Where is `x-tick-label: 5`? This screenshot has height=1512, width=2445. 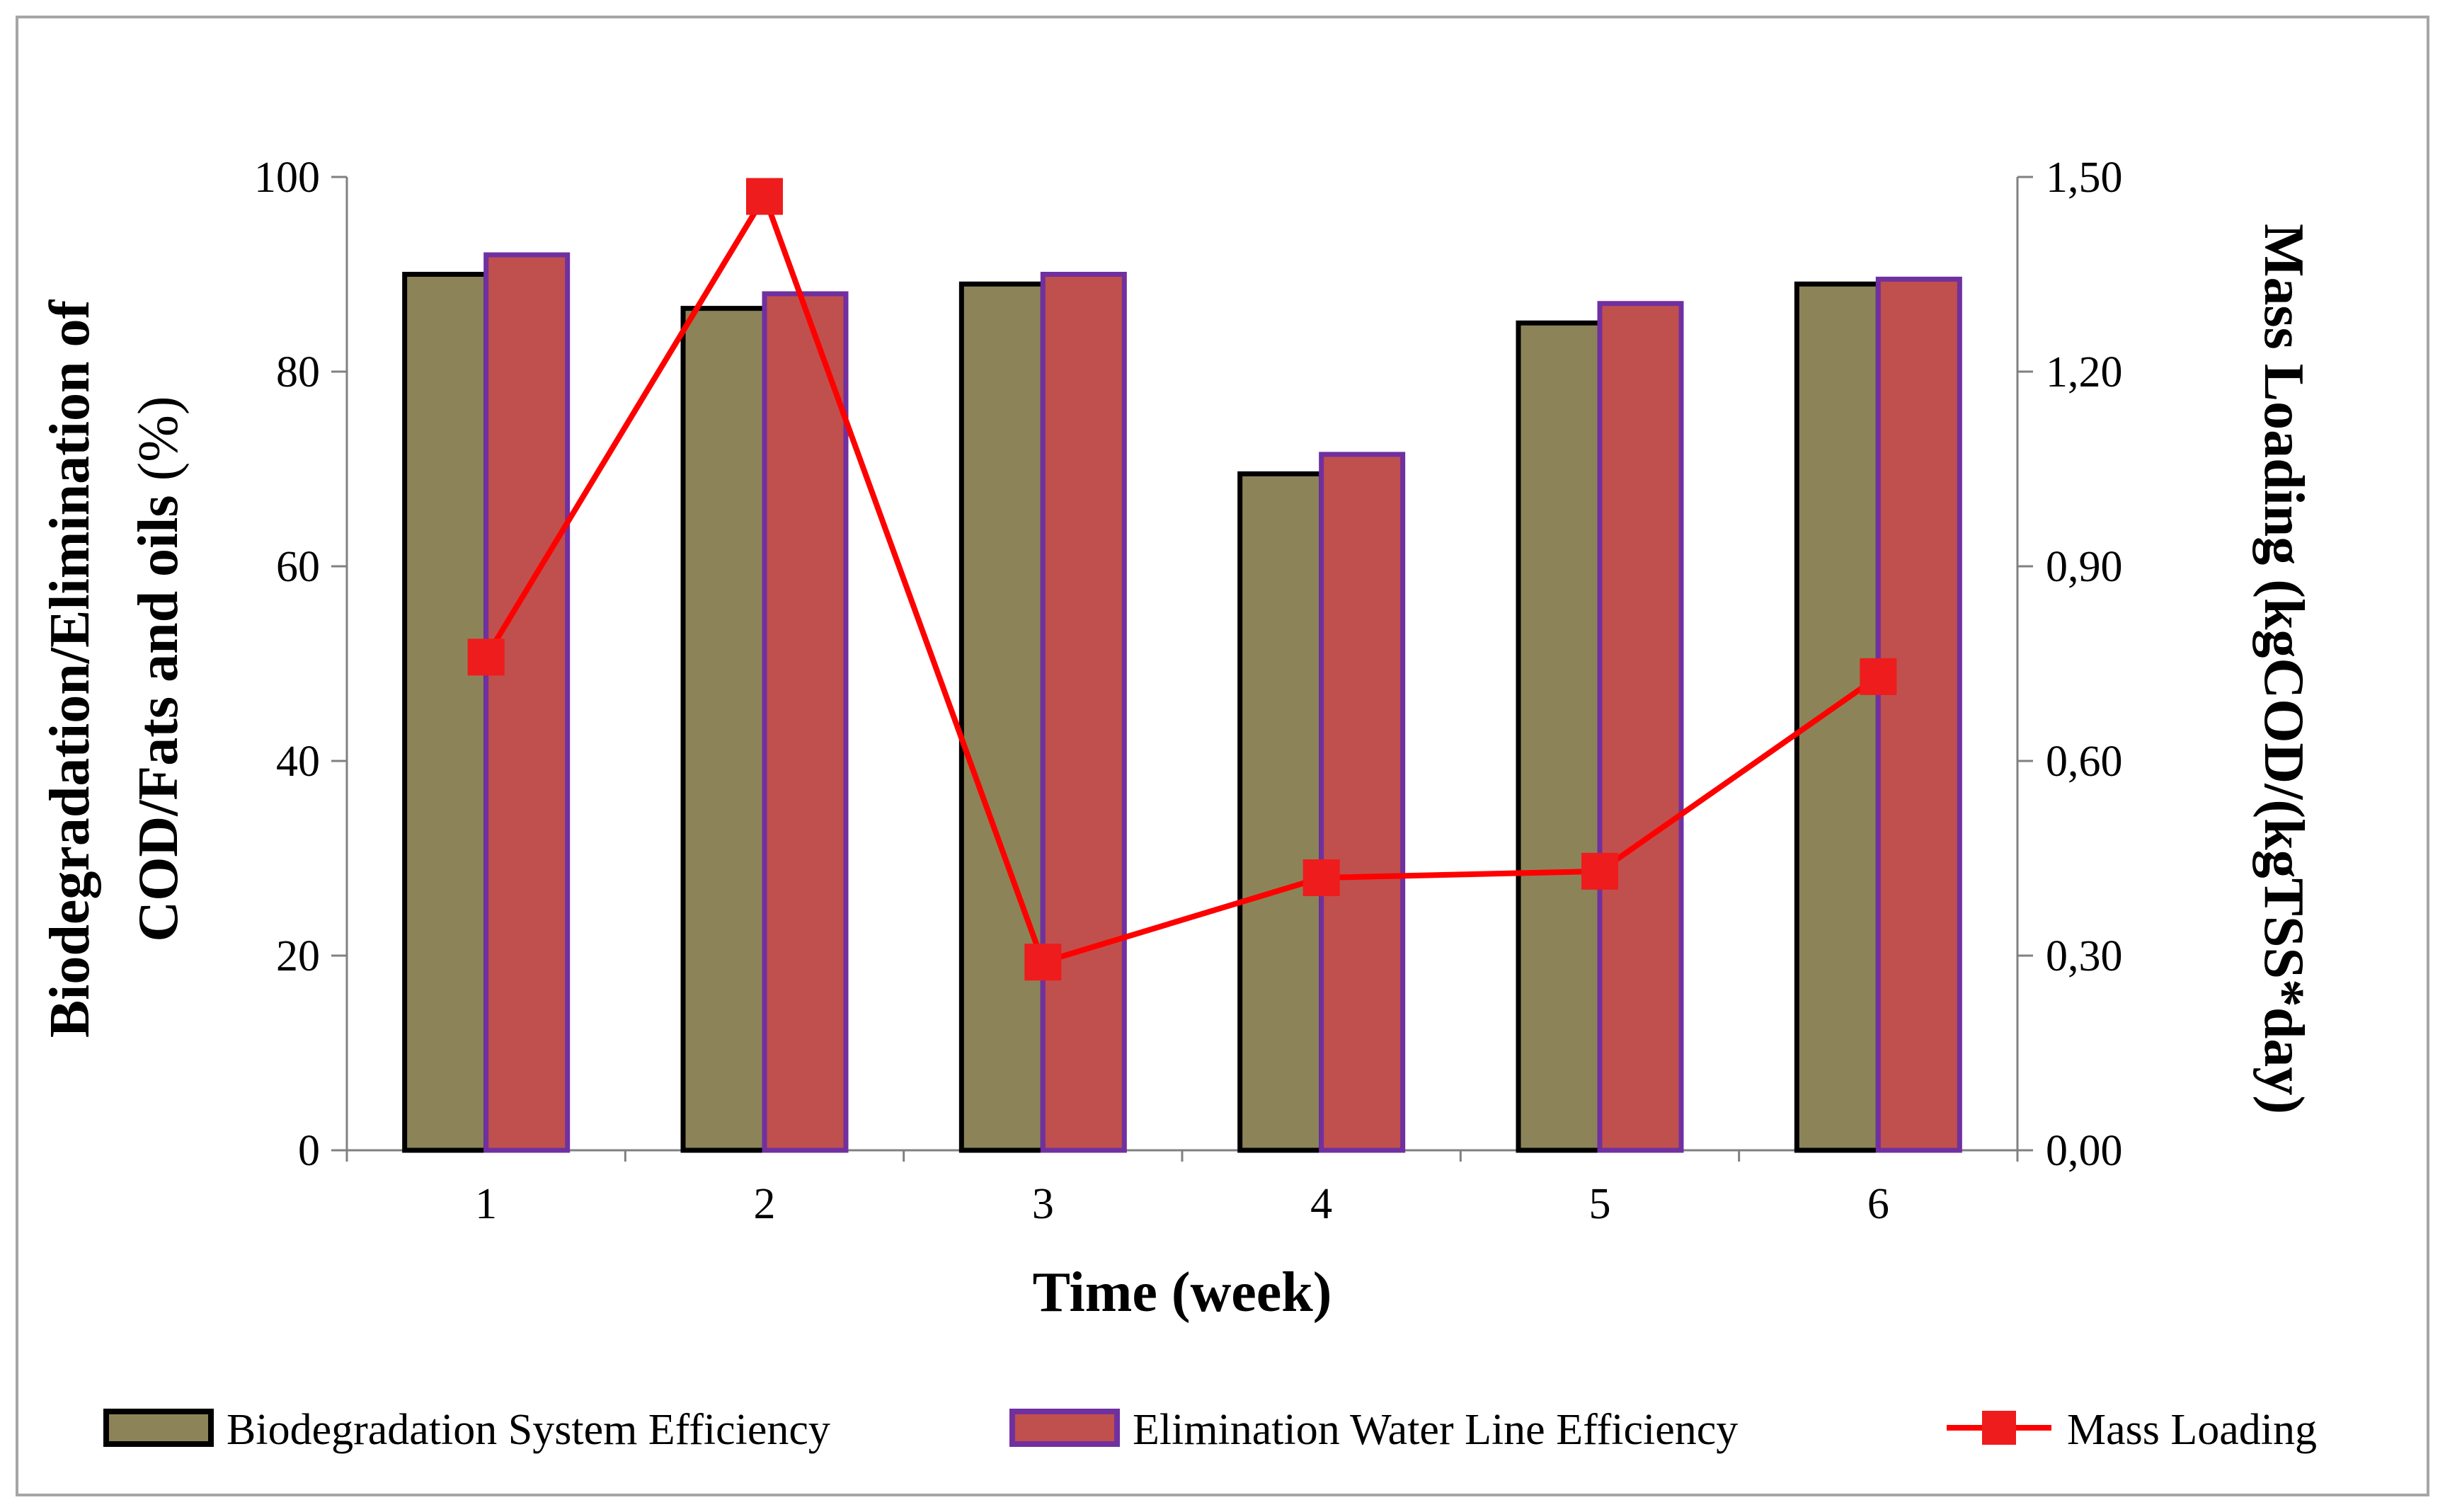
x-tick-label: 5 is located at coordinates (1600, 1204).